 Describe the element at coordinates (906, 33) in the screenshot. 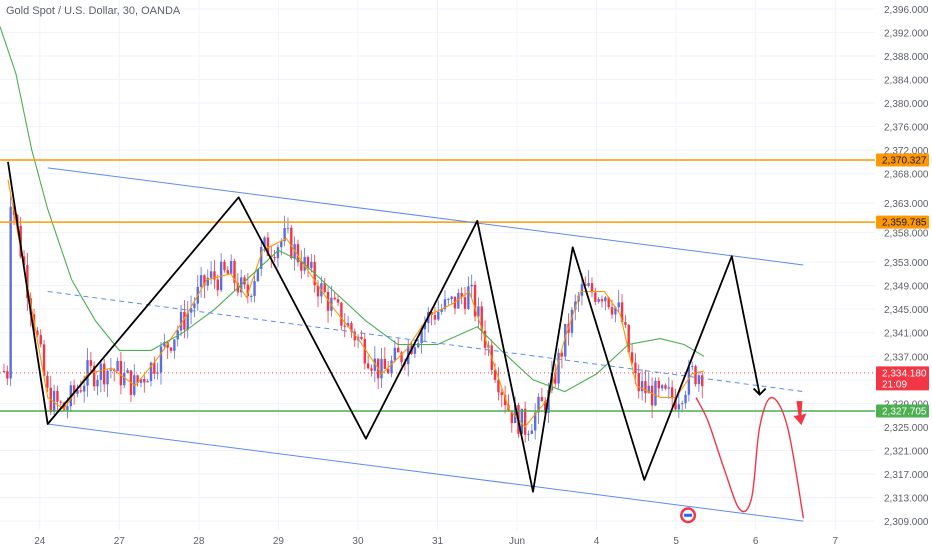

I see `y-tick-label: 2,392.000` at that location.